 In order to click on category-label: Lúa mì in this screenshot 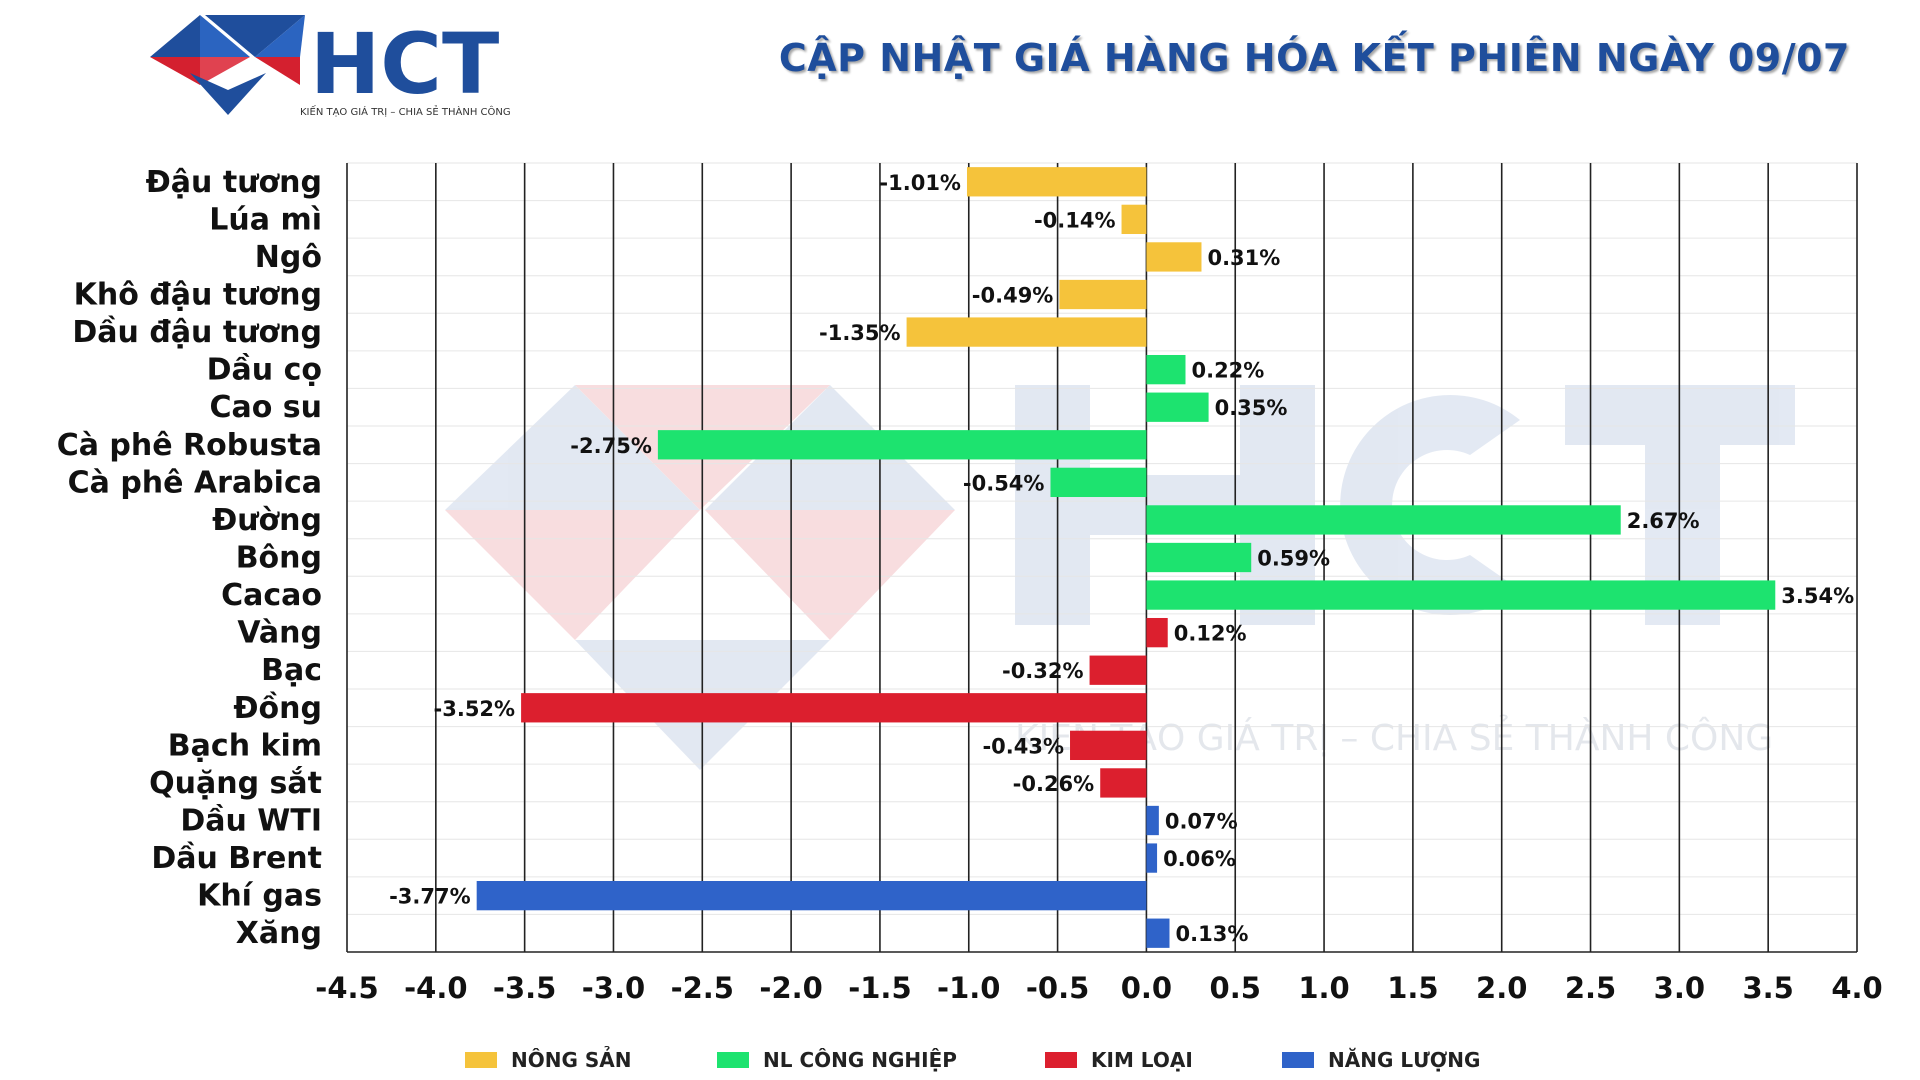, I will do `click(265, 219)`.